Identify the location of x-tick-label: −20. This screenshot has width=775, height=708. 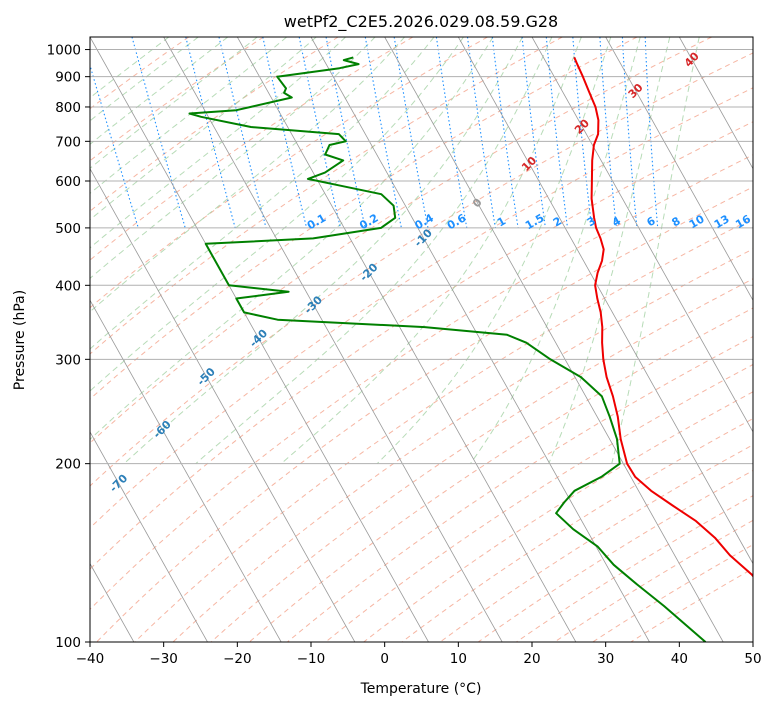
(237, 659).